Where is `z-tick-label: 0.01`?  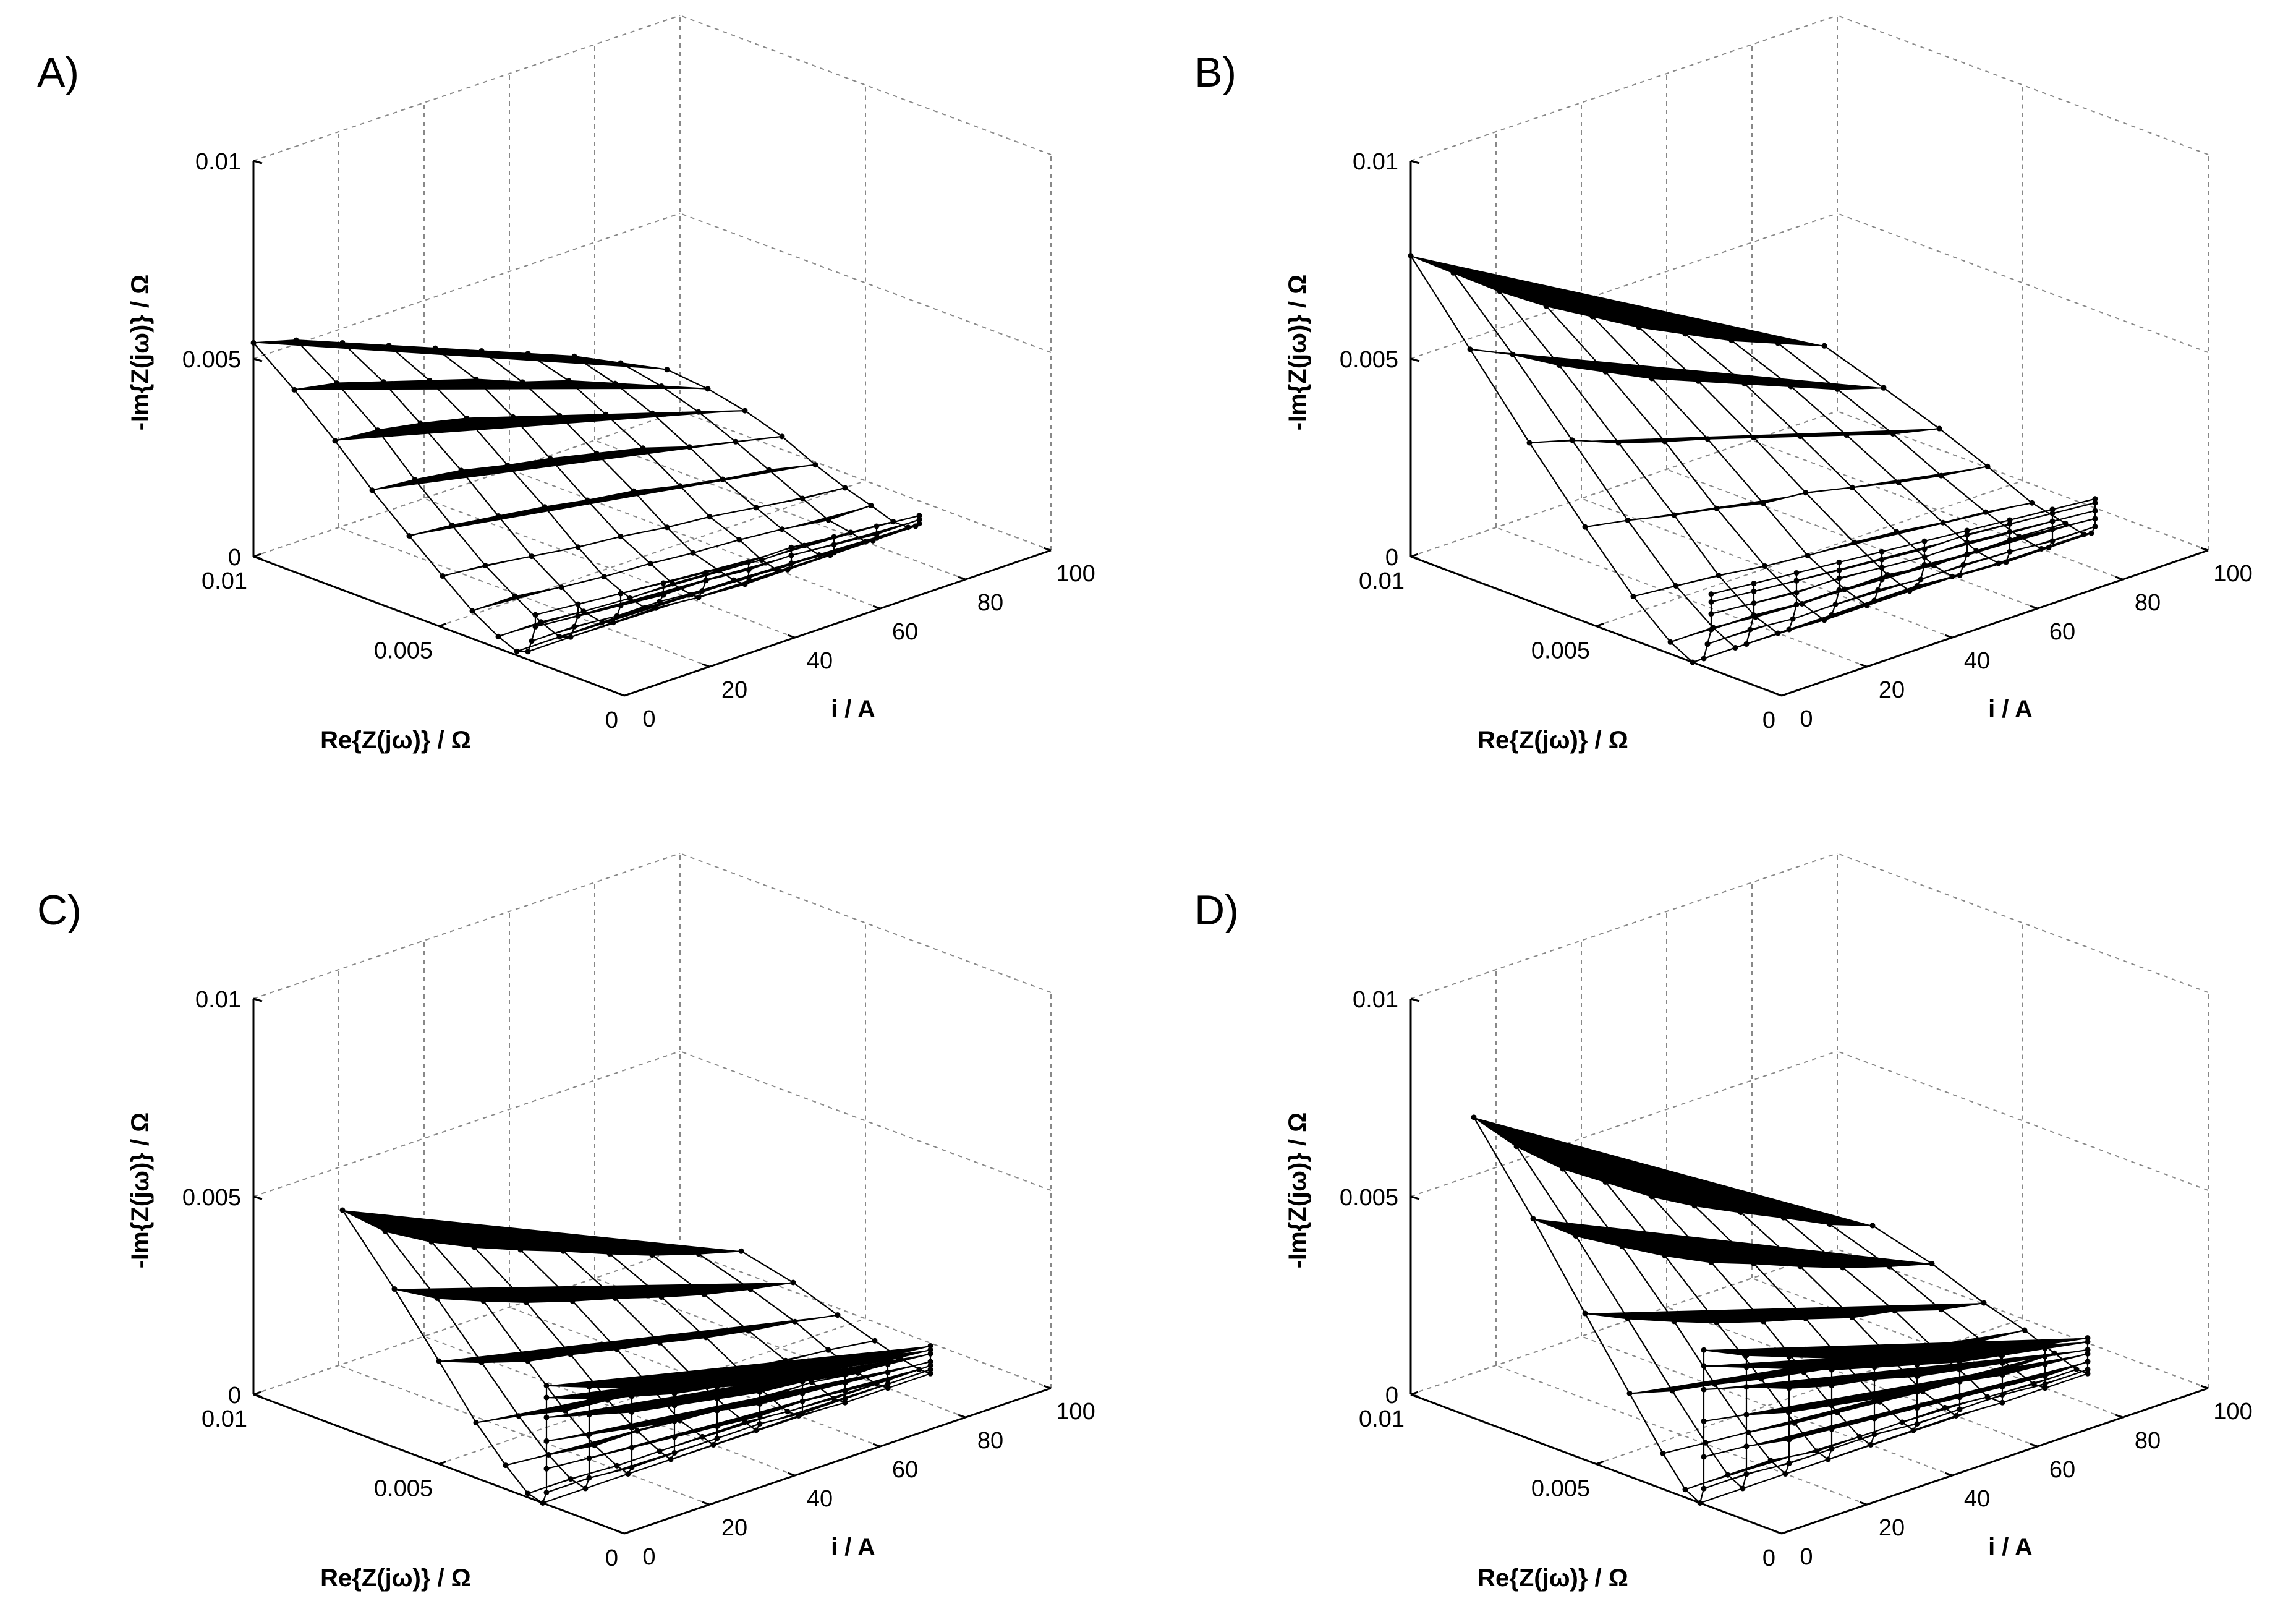 z-tick-label: 0.01 is located at coordinates (218, 162).